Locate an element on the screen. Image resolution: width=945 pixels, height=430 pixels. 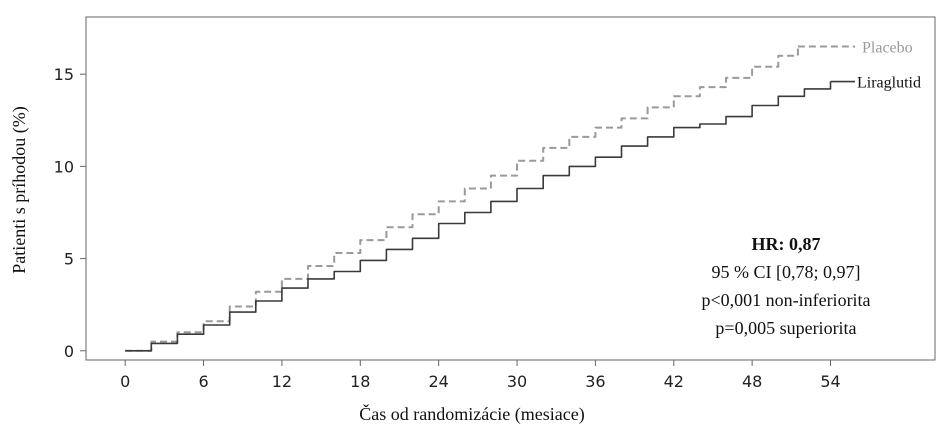
y-axis-ticks: 0 5 10 15 is located at coordinates (70, 213).